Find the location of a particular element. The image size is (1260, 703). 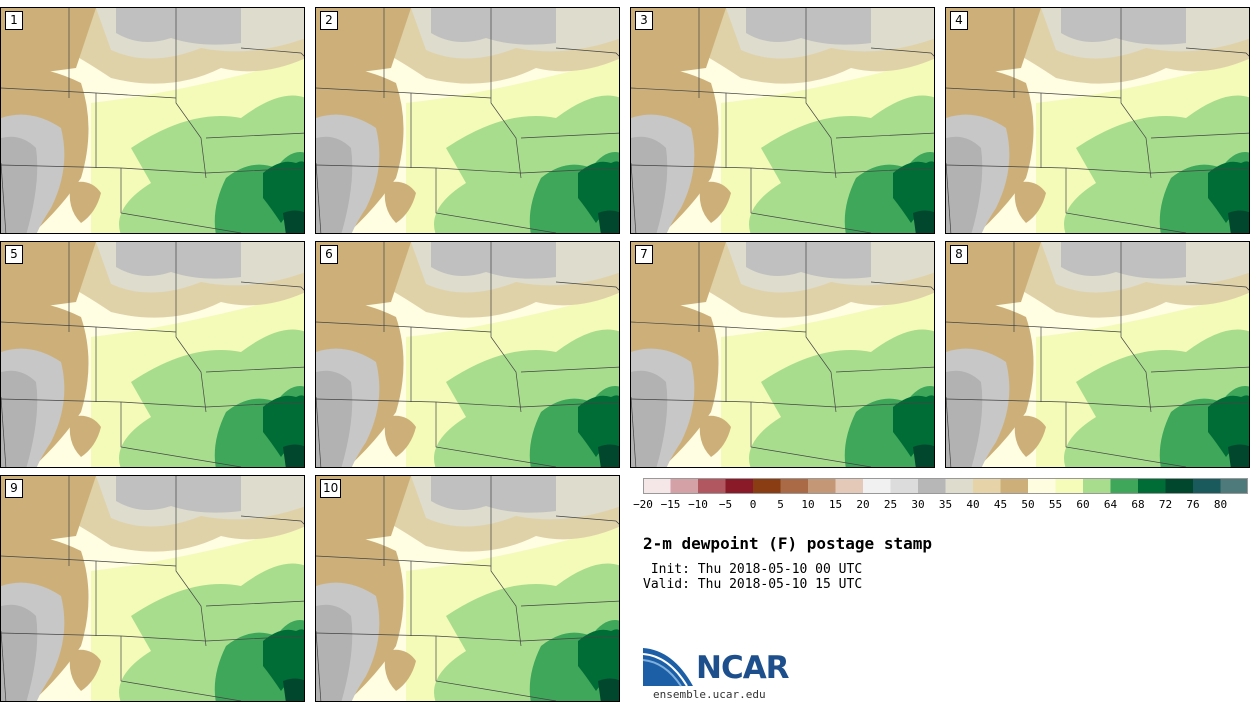

colorbar-tick: 72 is located at coordinates (1165, 504).